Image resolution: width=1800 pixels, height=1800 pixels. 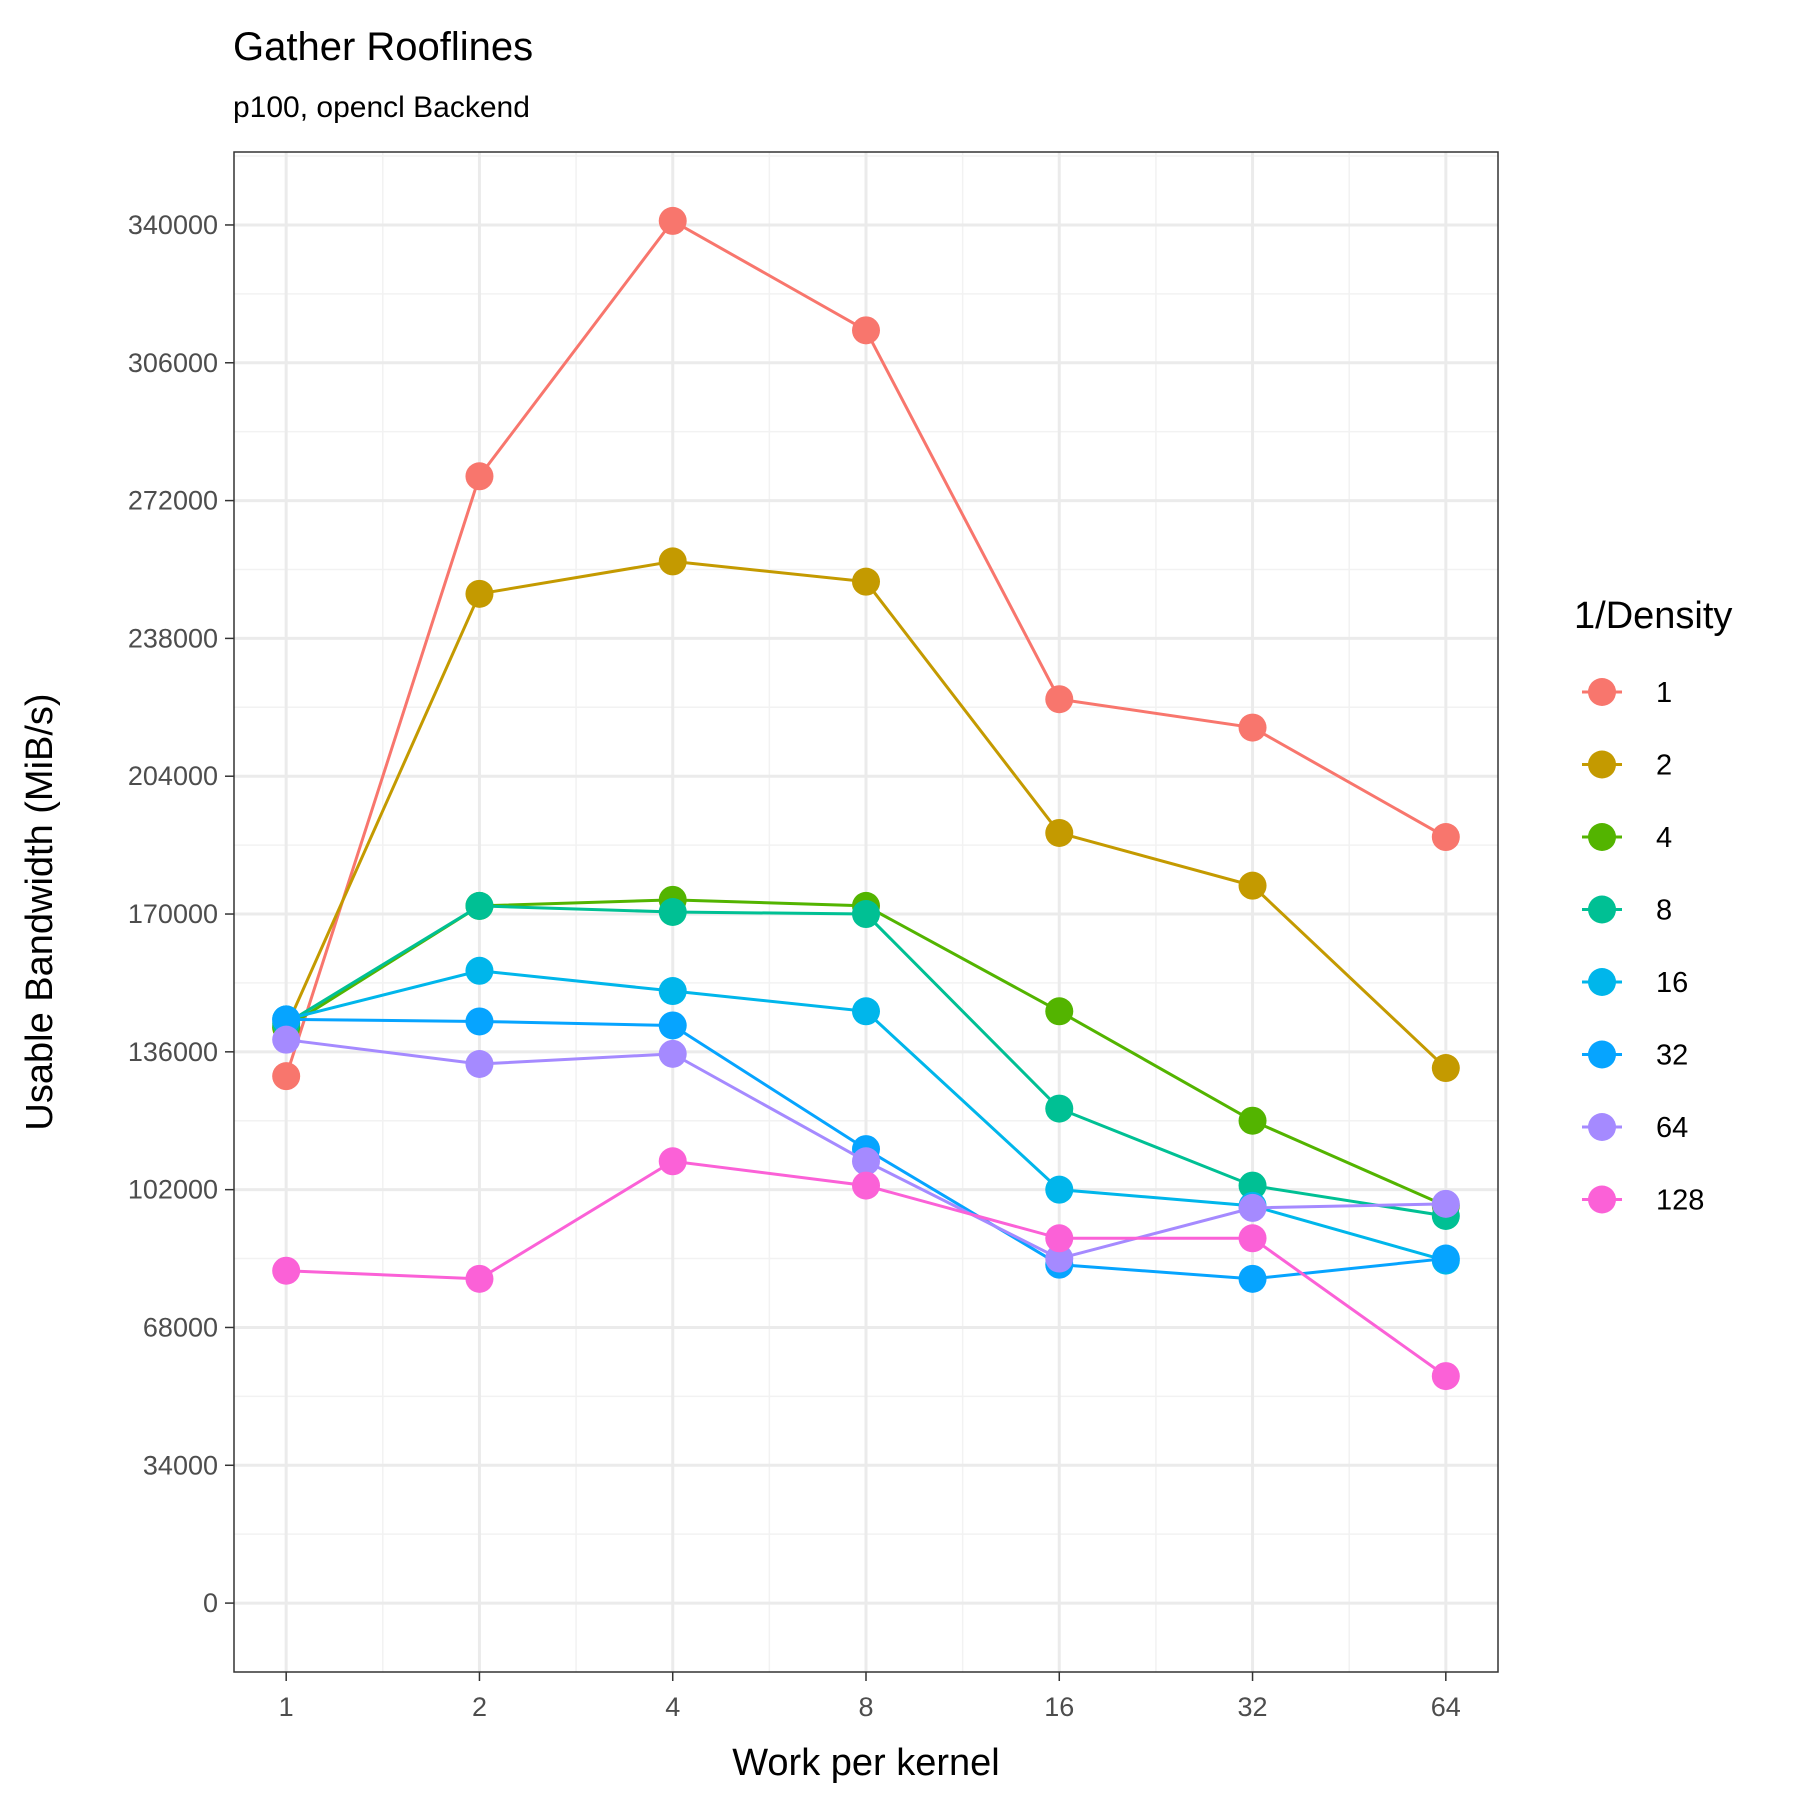 What do you see at coordinates (1664, 838) in the screenshot?
I see `legend-label: 4` at bounding box center [1664, 838].